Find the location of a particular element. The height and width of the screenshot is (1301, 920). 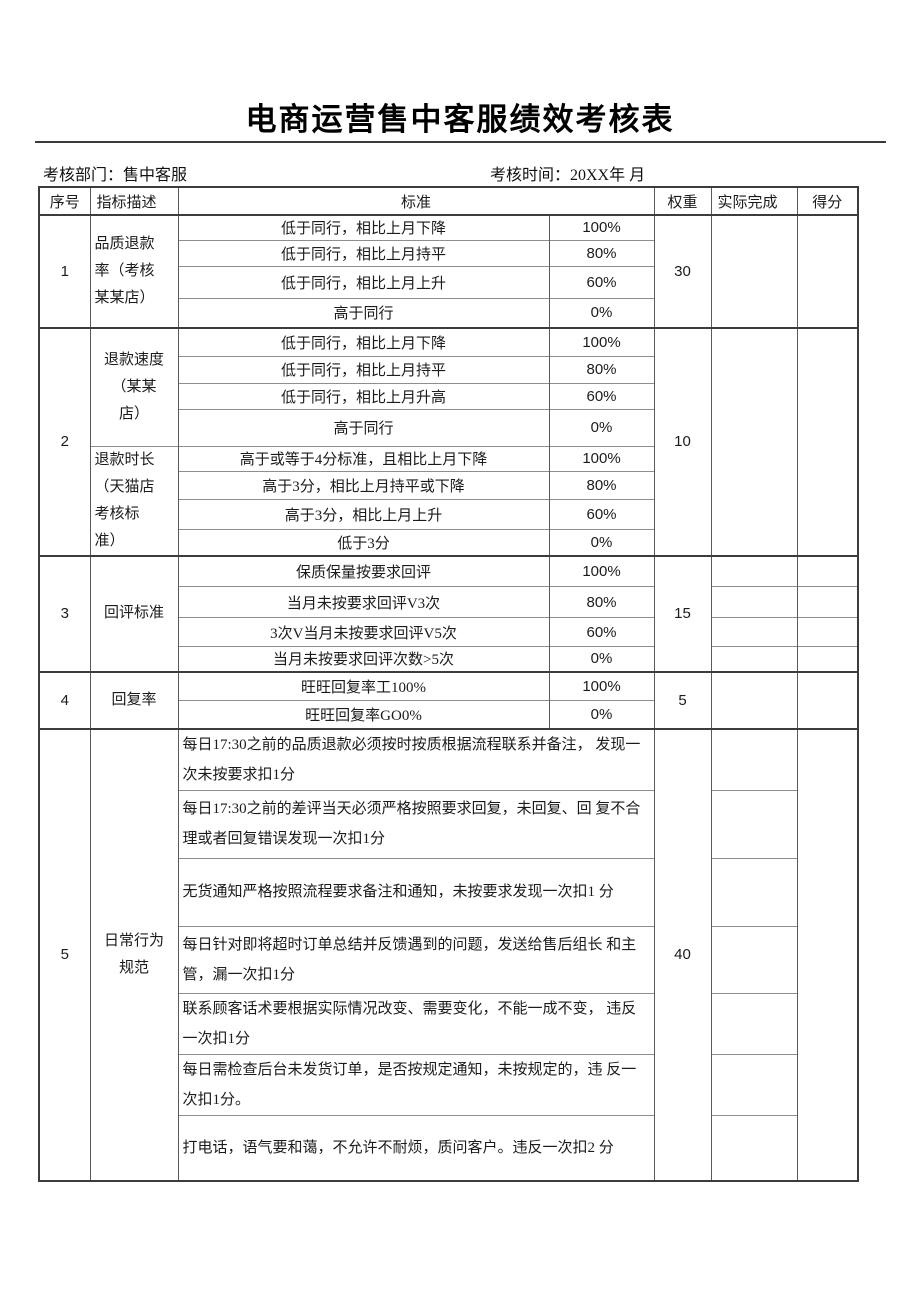

table-row: 当月未按要求回评次数>5次 0% is located at coordinates (449, 659).